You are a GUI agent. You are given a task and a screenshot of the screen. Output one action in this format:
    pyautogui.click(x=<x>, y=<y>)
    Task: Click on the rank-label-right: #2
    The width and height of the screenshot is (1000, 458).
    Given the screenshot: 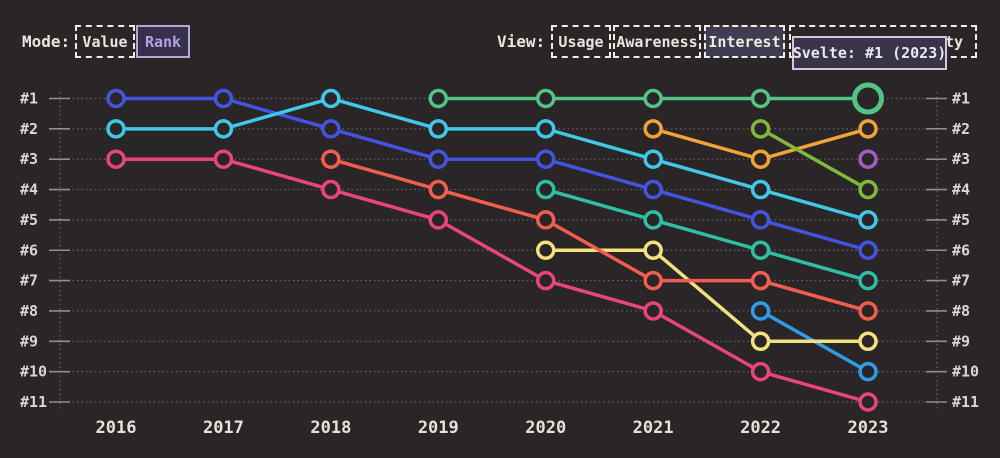 What is the action you would take?
    pyautogui.click(x=961, y=129)
    